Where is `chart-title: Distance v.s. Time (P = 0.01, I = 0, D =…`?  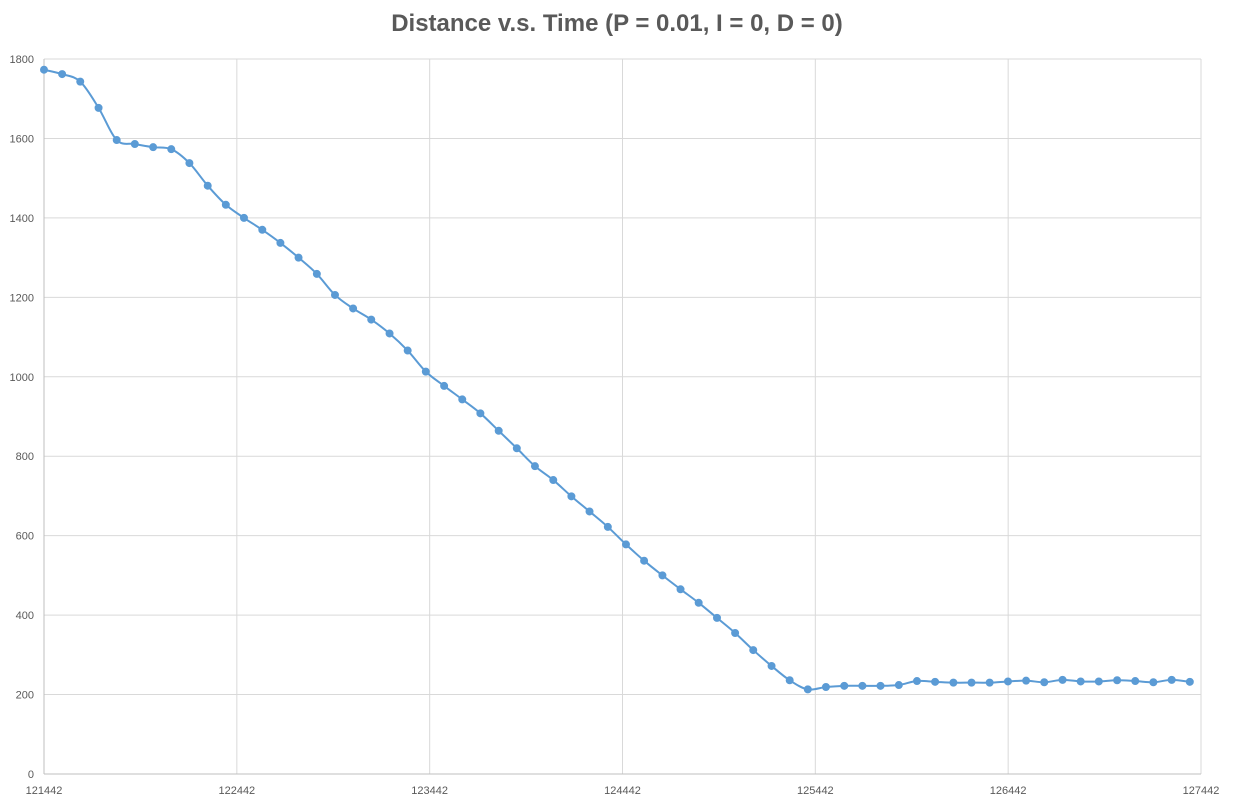
chart-title: Distance v.s. Time (P = 0.01, I = 0, D =… is located at coordinates (617, 23).